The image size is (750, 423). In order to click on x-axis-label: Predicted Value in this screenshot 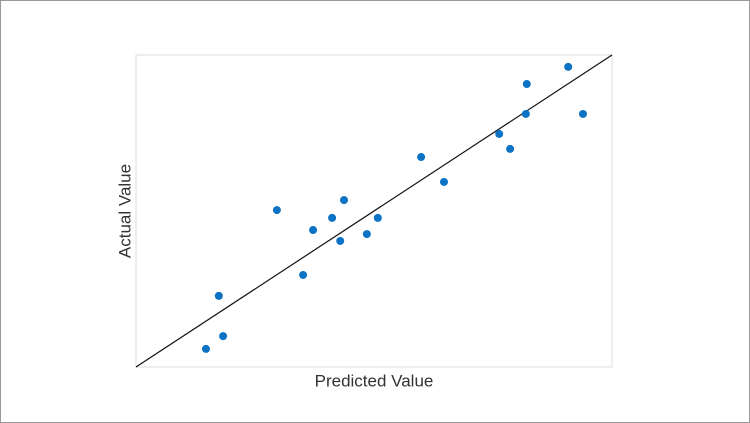, I will do `click(374, 380)`.